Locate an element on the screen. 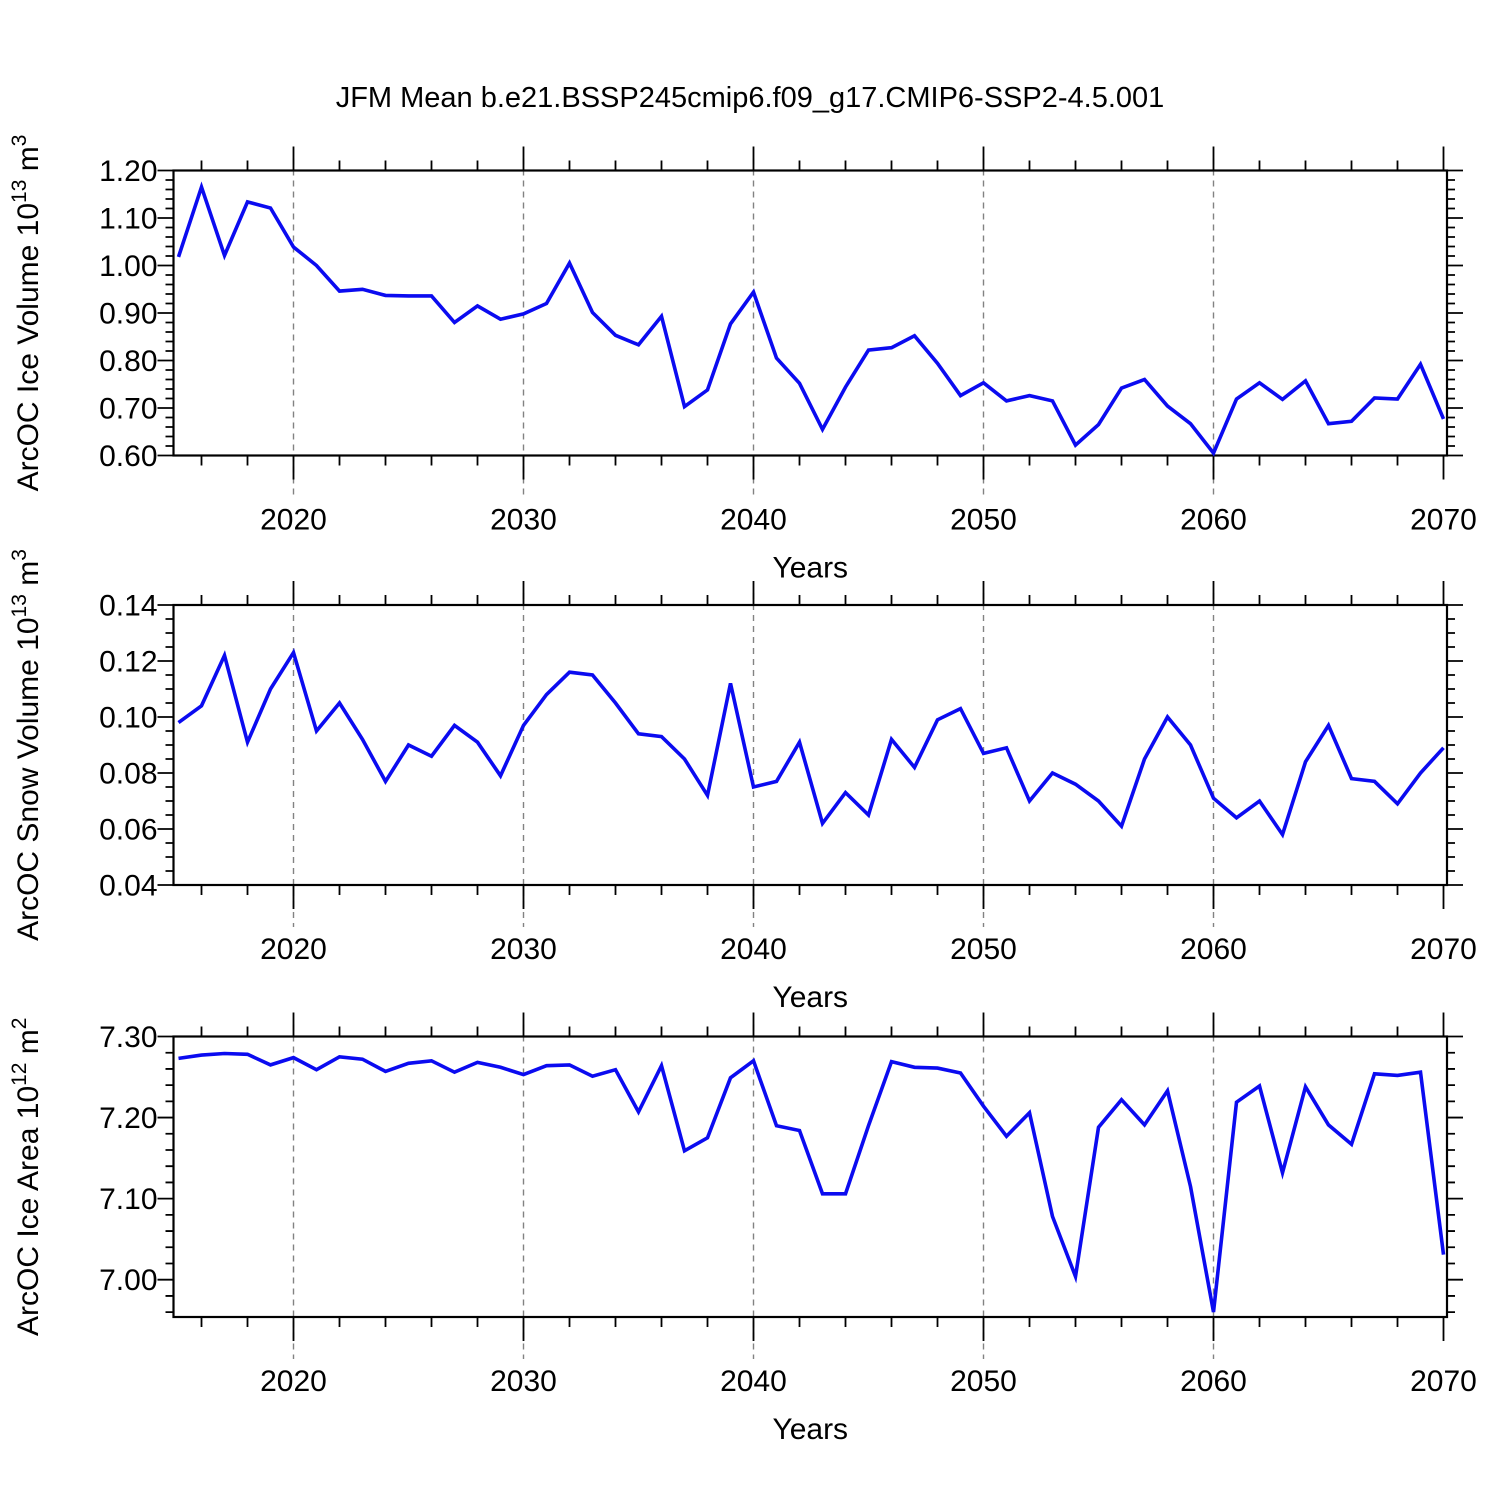  y-axis-title: ArcOC Snow Volume 1013 m3 is located at coordinates (26, 745).